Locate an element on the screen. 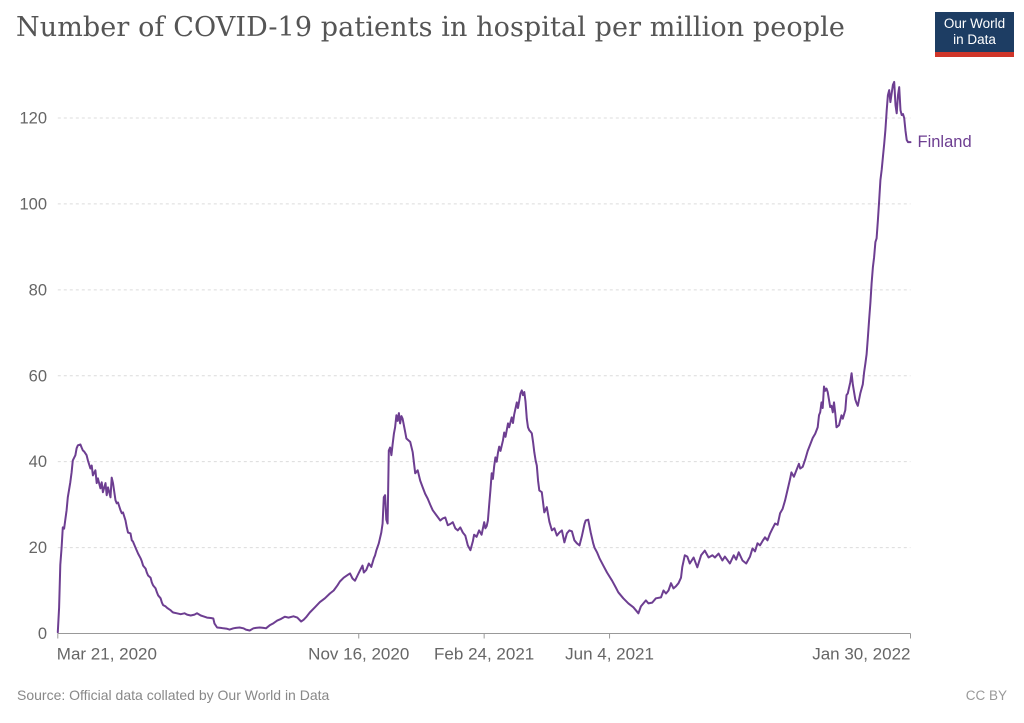 The width and height of the screenshot is (1024, 723). owid-logo-line1: Our World is located at coordinates (974, 23).